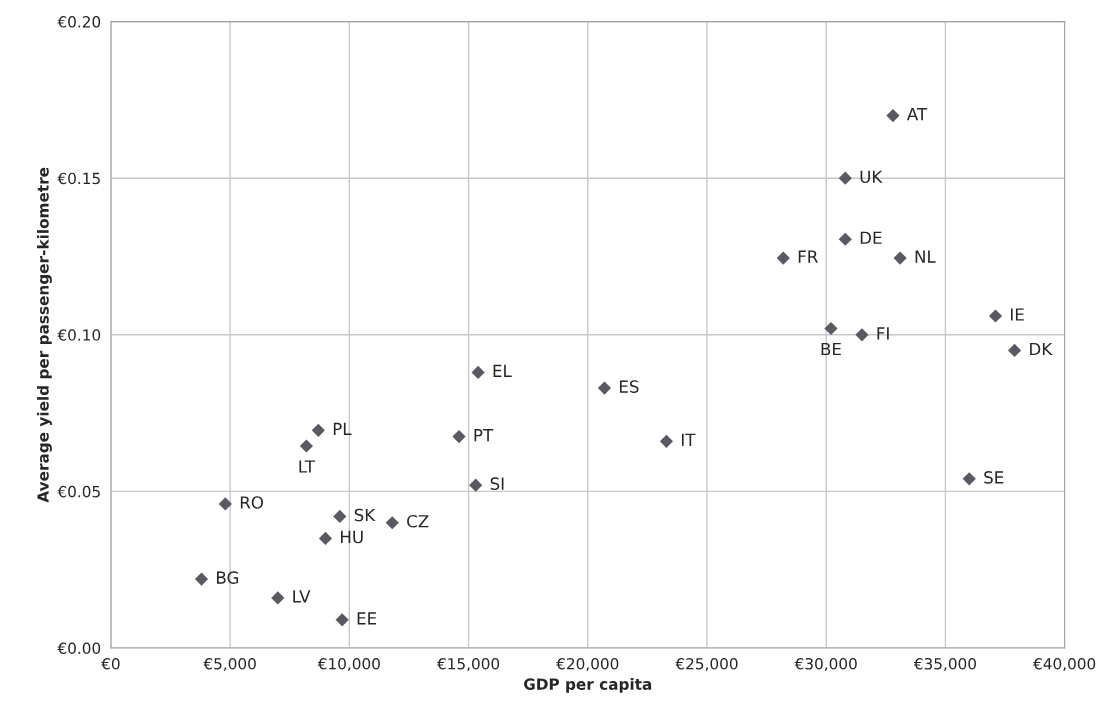  What do you see at coordinates (228, 577) in the screenshot?
I see `annotation: BG` at bounding box center [228, 577].